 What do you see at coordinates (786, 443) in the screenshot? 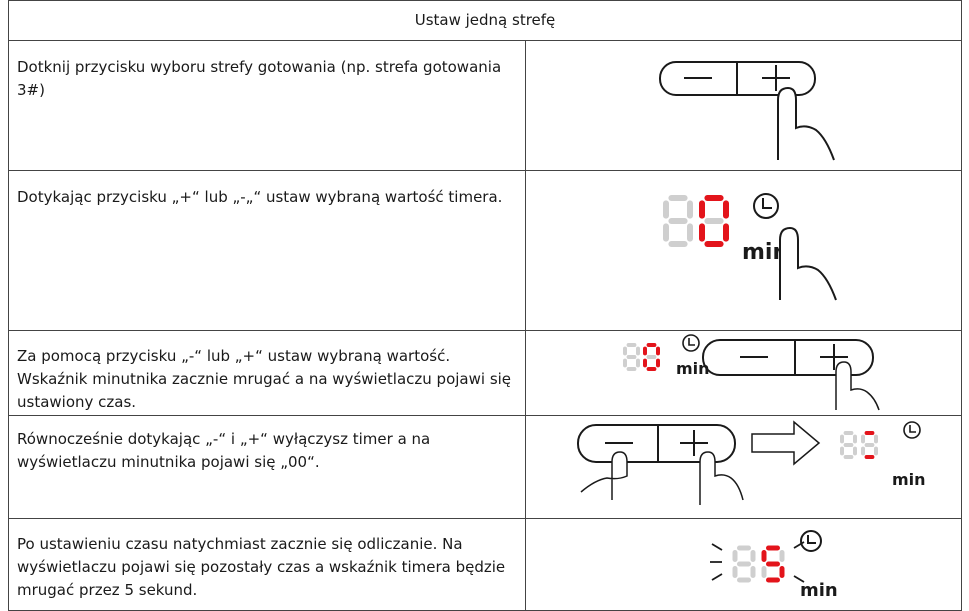
I see `arrow-icon` at bounding box center [786, 443].